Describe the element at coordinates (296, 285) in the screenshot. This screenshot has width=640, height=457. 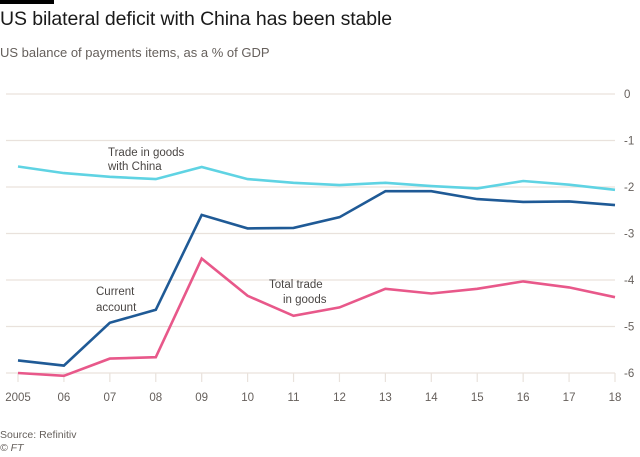
I see `annotation-total-trade-line1: Total trade` at that location.